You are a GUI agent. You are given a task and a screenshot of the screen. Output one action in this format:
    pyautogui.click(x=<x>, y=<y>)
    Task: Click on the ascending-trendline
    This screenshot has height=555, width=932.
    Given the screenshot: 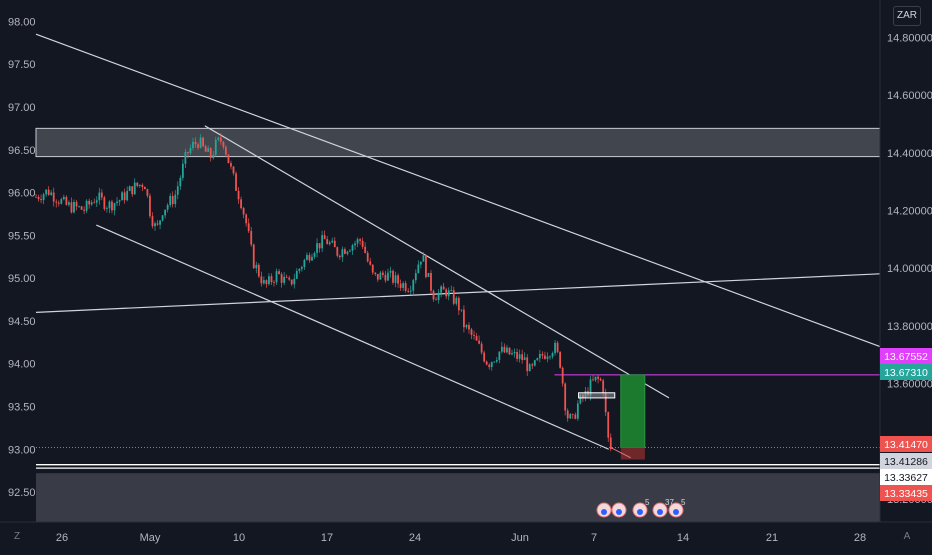 What is the action you would take?
    pyautogui.click(x=458, y=293)
    